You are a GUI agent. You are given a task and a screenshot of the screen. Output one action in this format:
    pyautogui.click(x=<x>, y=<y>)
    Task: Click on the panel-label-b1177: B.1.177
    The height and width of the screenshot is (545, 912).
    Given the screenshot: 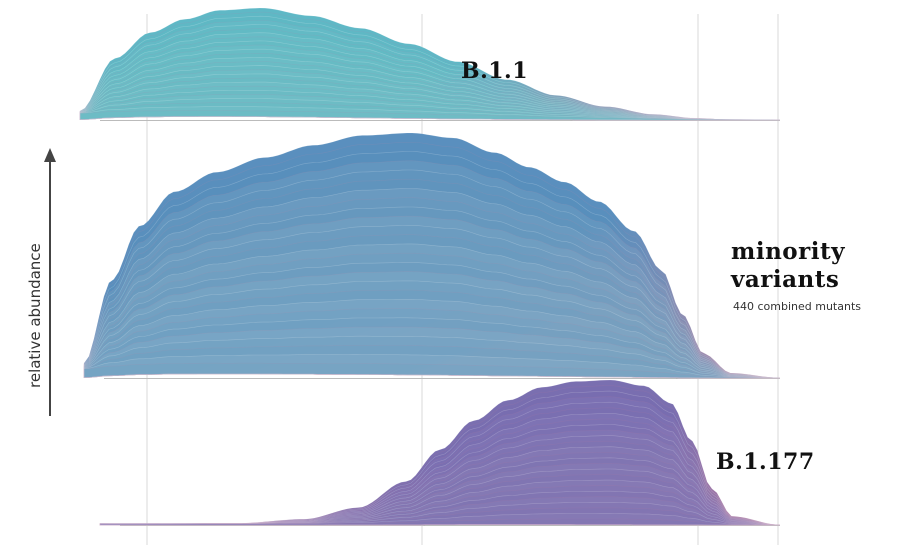 What is the action you would take?
    pyautogui.click(x=765, y=462)
    